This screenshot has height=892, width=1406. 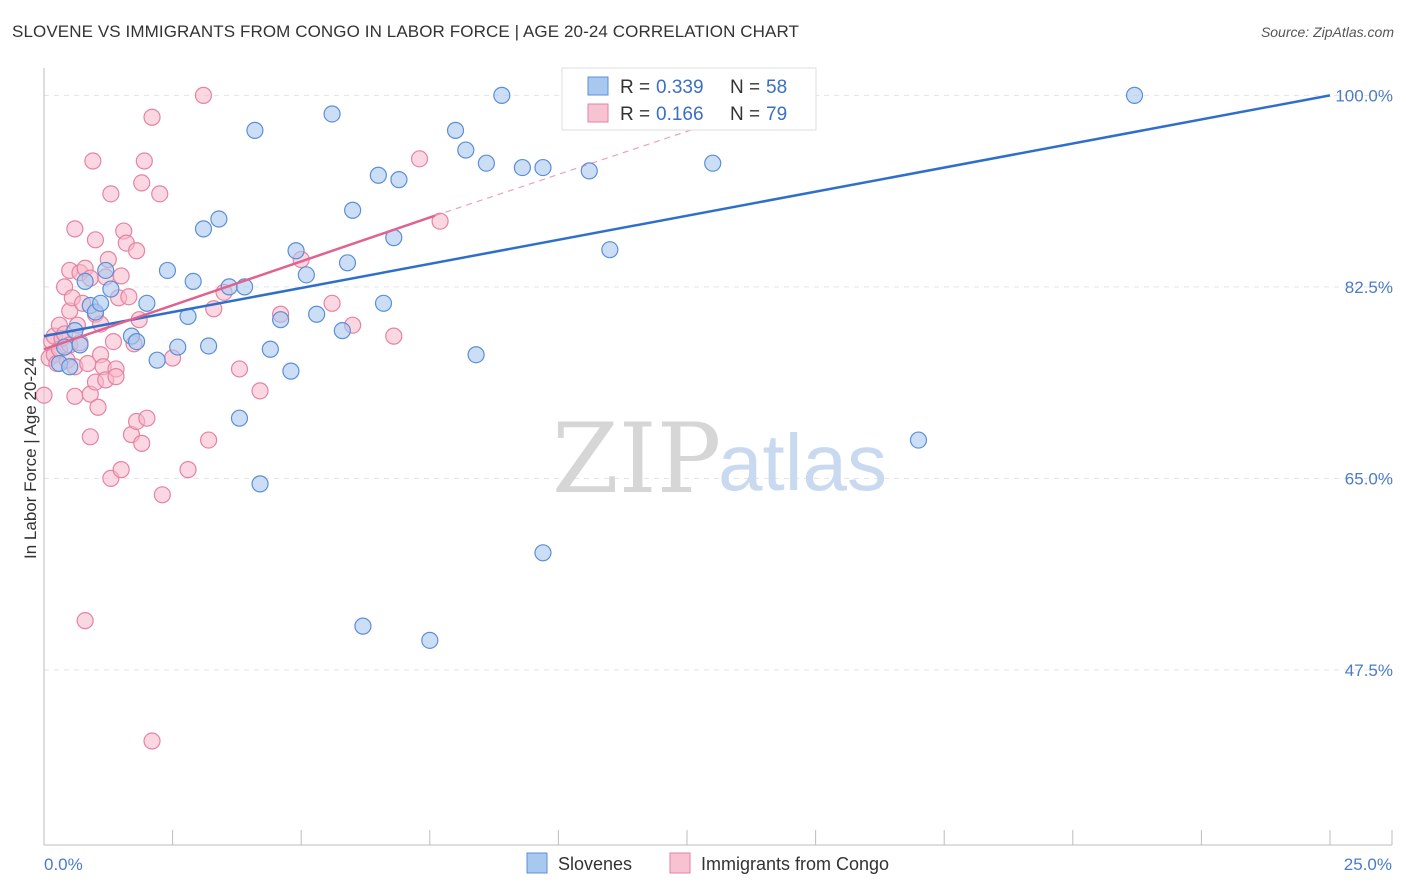 What do you see at coordinates (745, 87) in the screenshot?
I see `stats-n-label-1: N =` at bounding box center [745, 87].